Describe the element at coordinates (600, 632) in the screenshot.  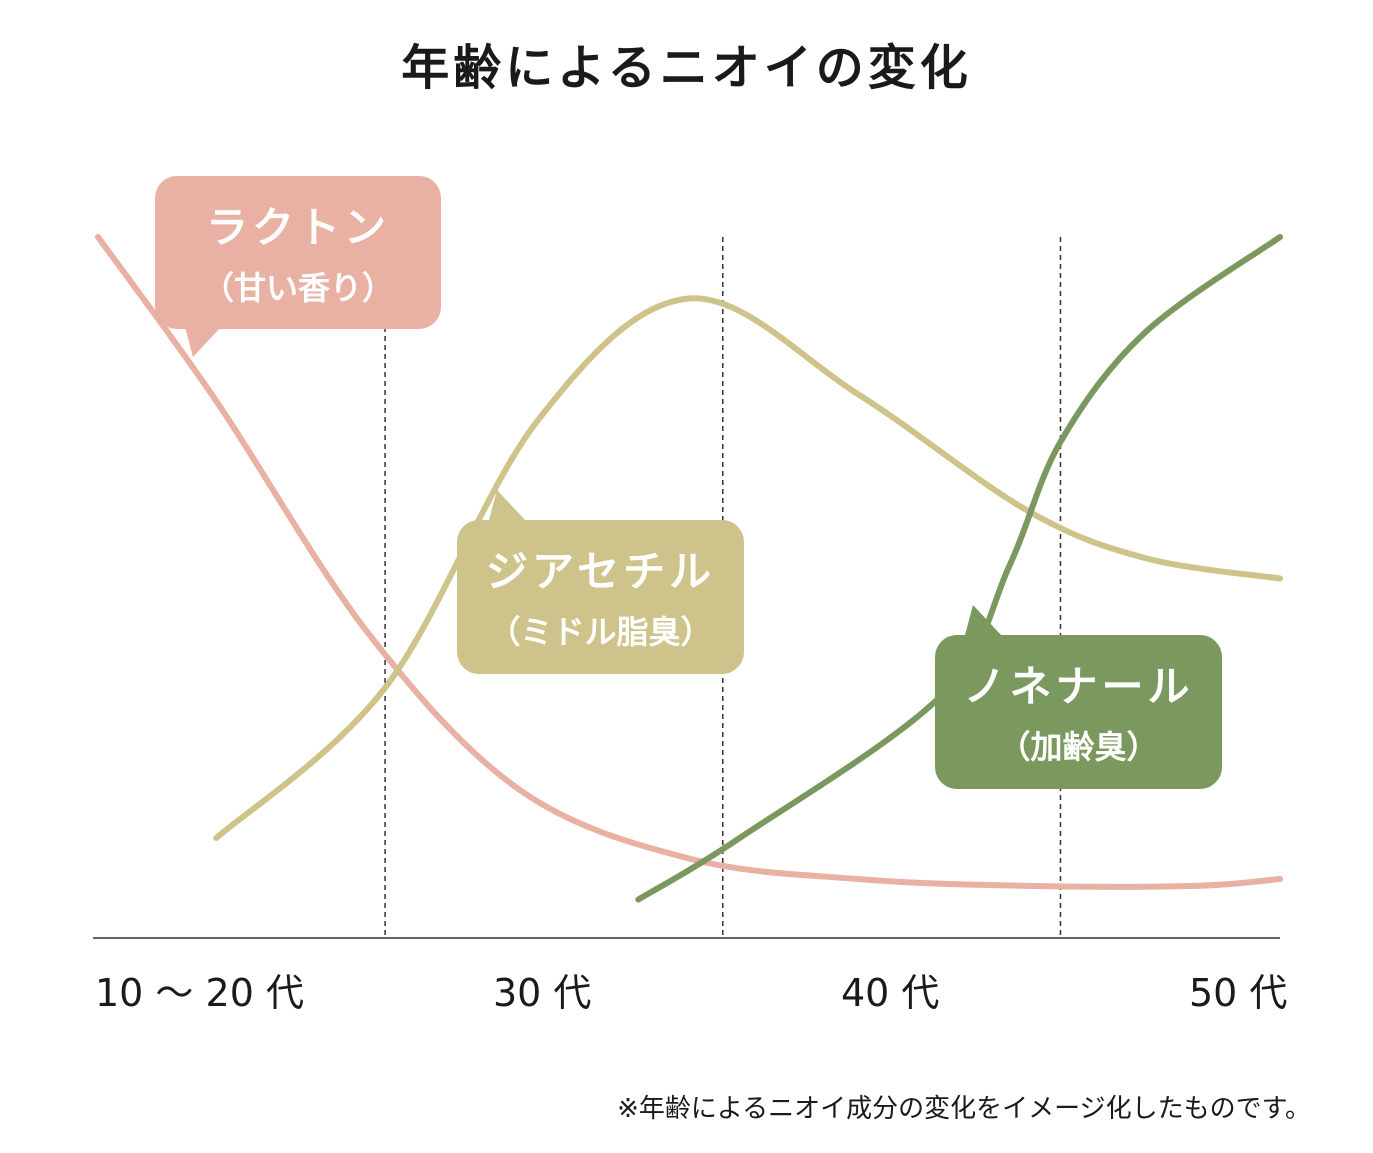
I see `series-subtitle-diacetyl: （ミドル脂臭）` at that location.